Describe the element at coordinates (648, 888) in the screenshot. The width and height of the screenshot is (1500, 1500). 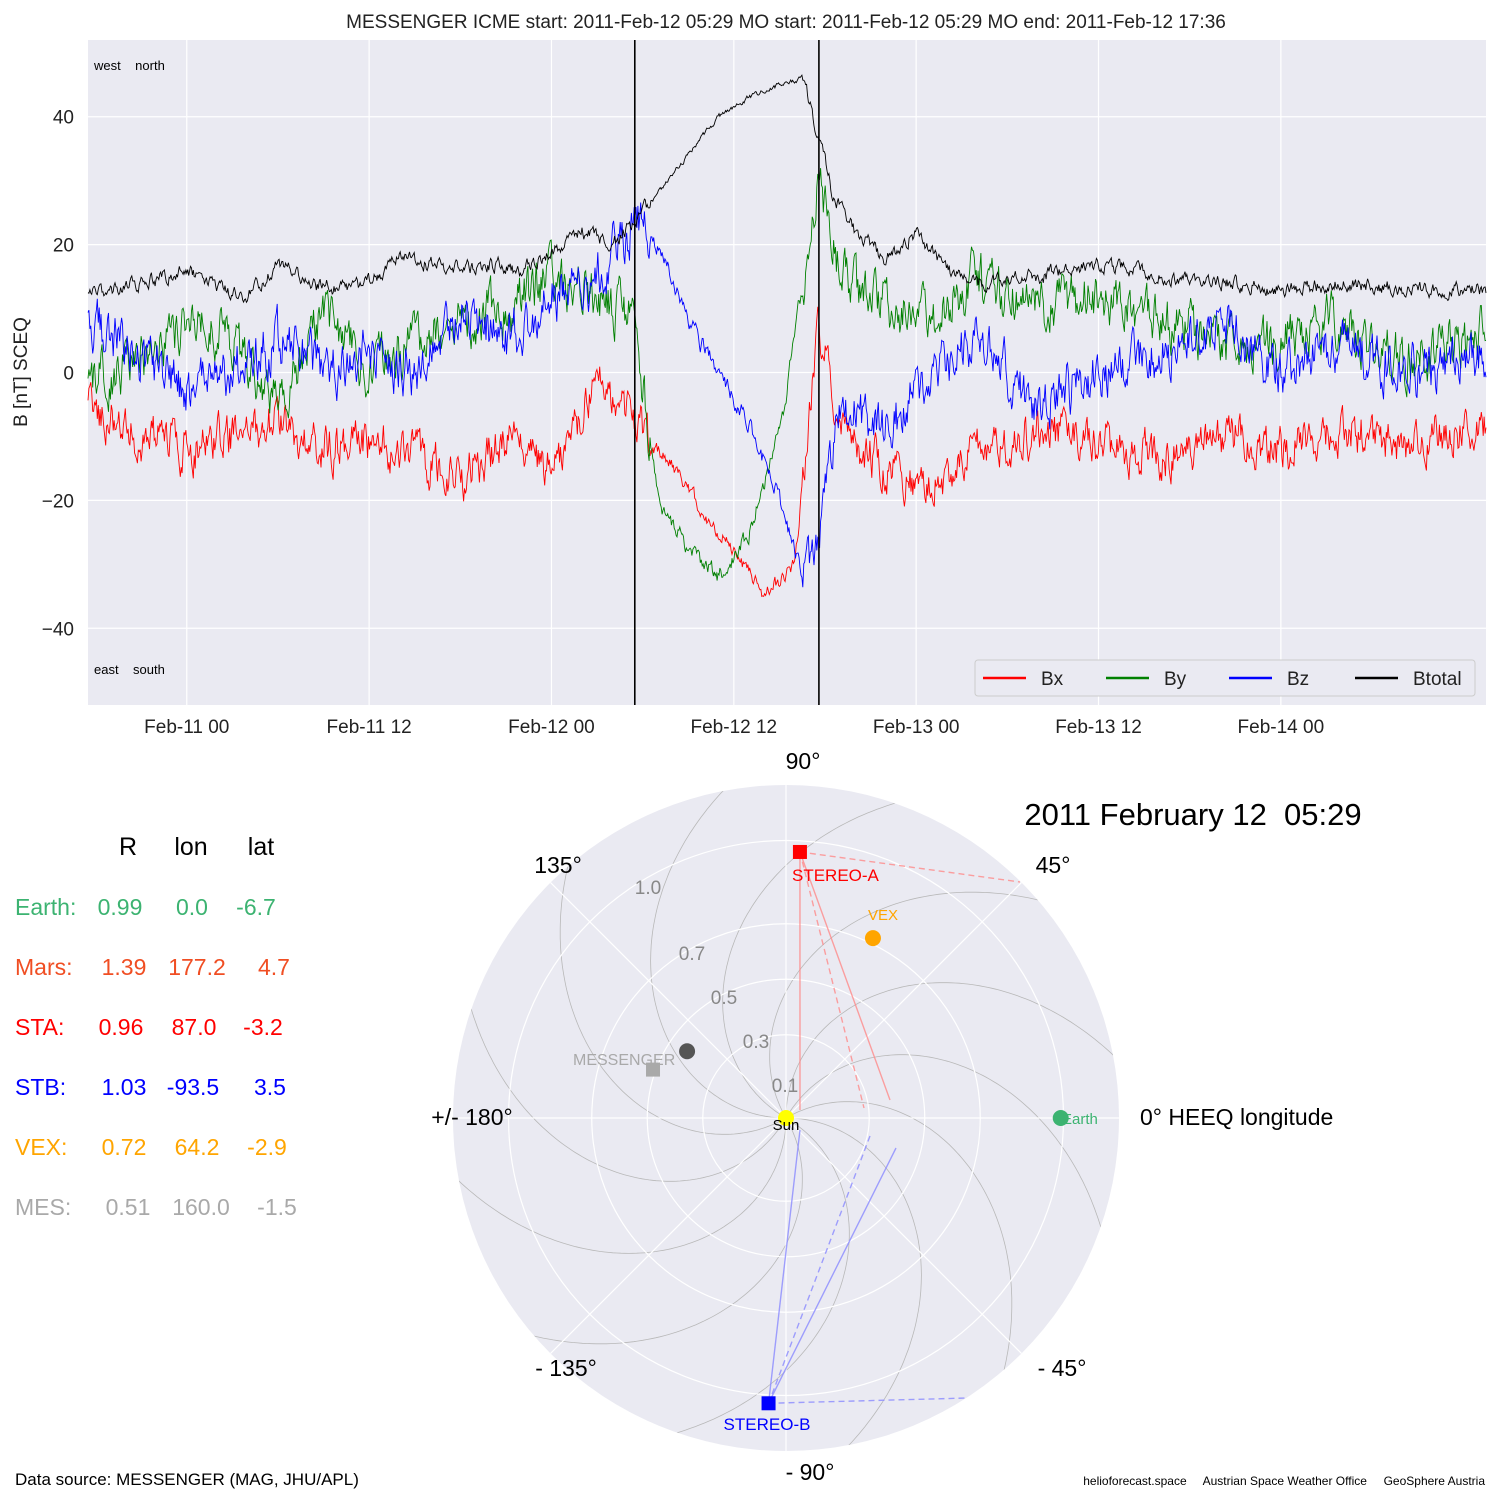
I see `radial-tick-label: 1.0` at that location.